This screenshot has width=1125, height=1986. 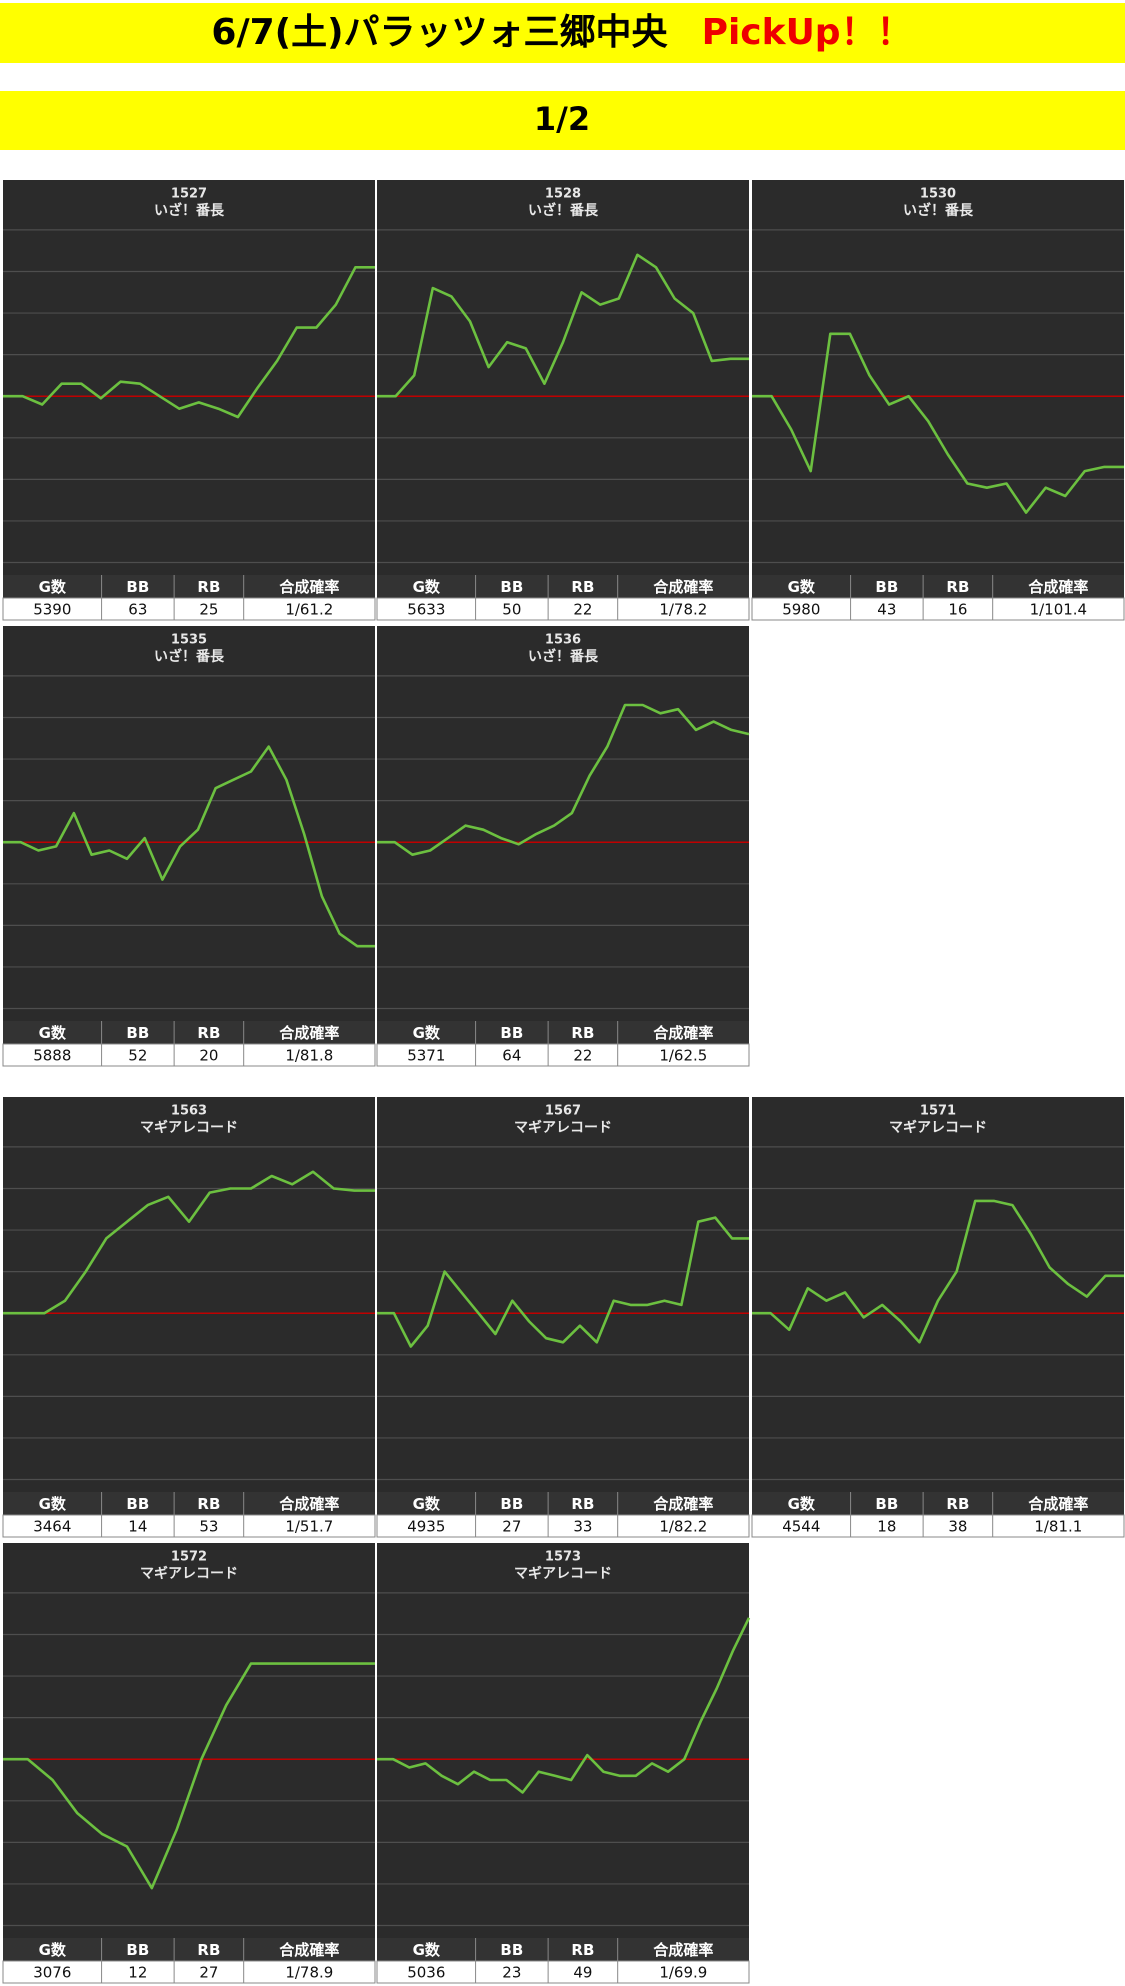 What do you see at coordinates (563, 194) in the screenshot?
I see `chart-title: 1528` at bounding box center [563, 194].